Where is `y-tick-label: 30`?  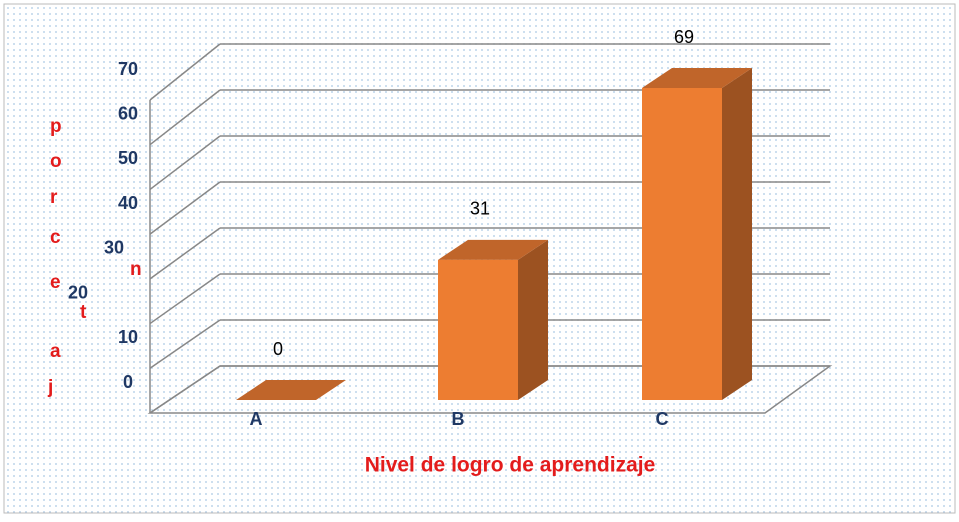 y-tick-label: 30 is located at coordinates (114, 248).